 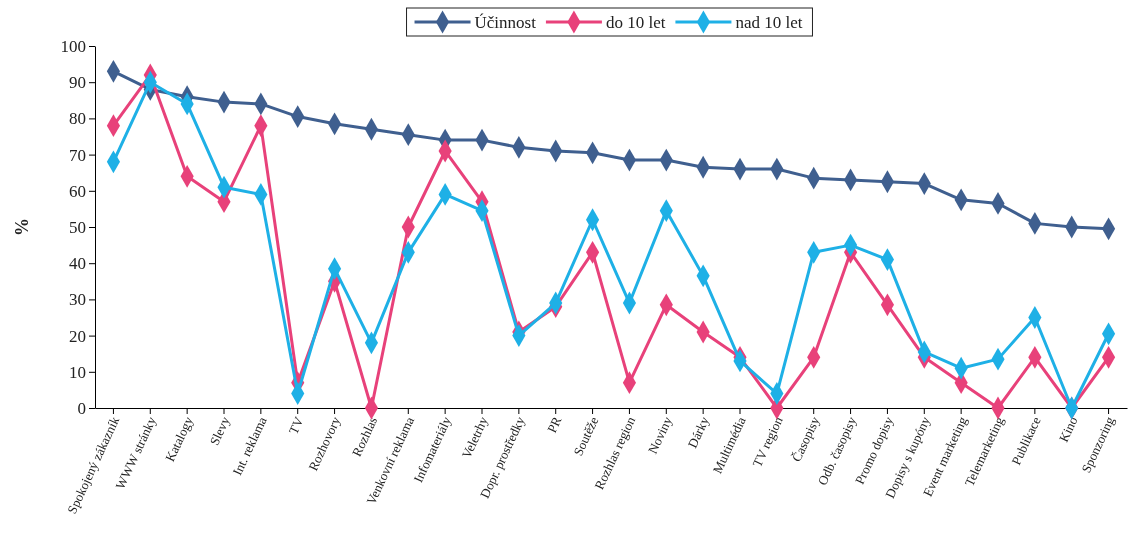 I want to click on x-tick-label: TV region, so click(x=767, y=441).